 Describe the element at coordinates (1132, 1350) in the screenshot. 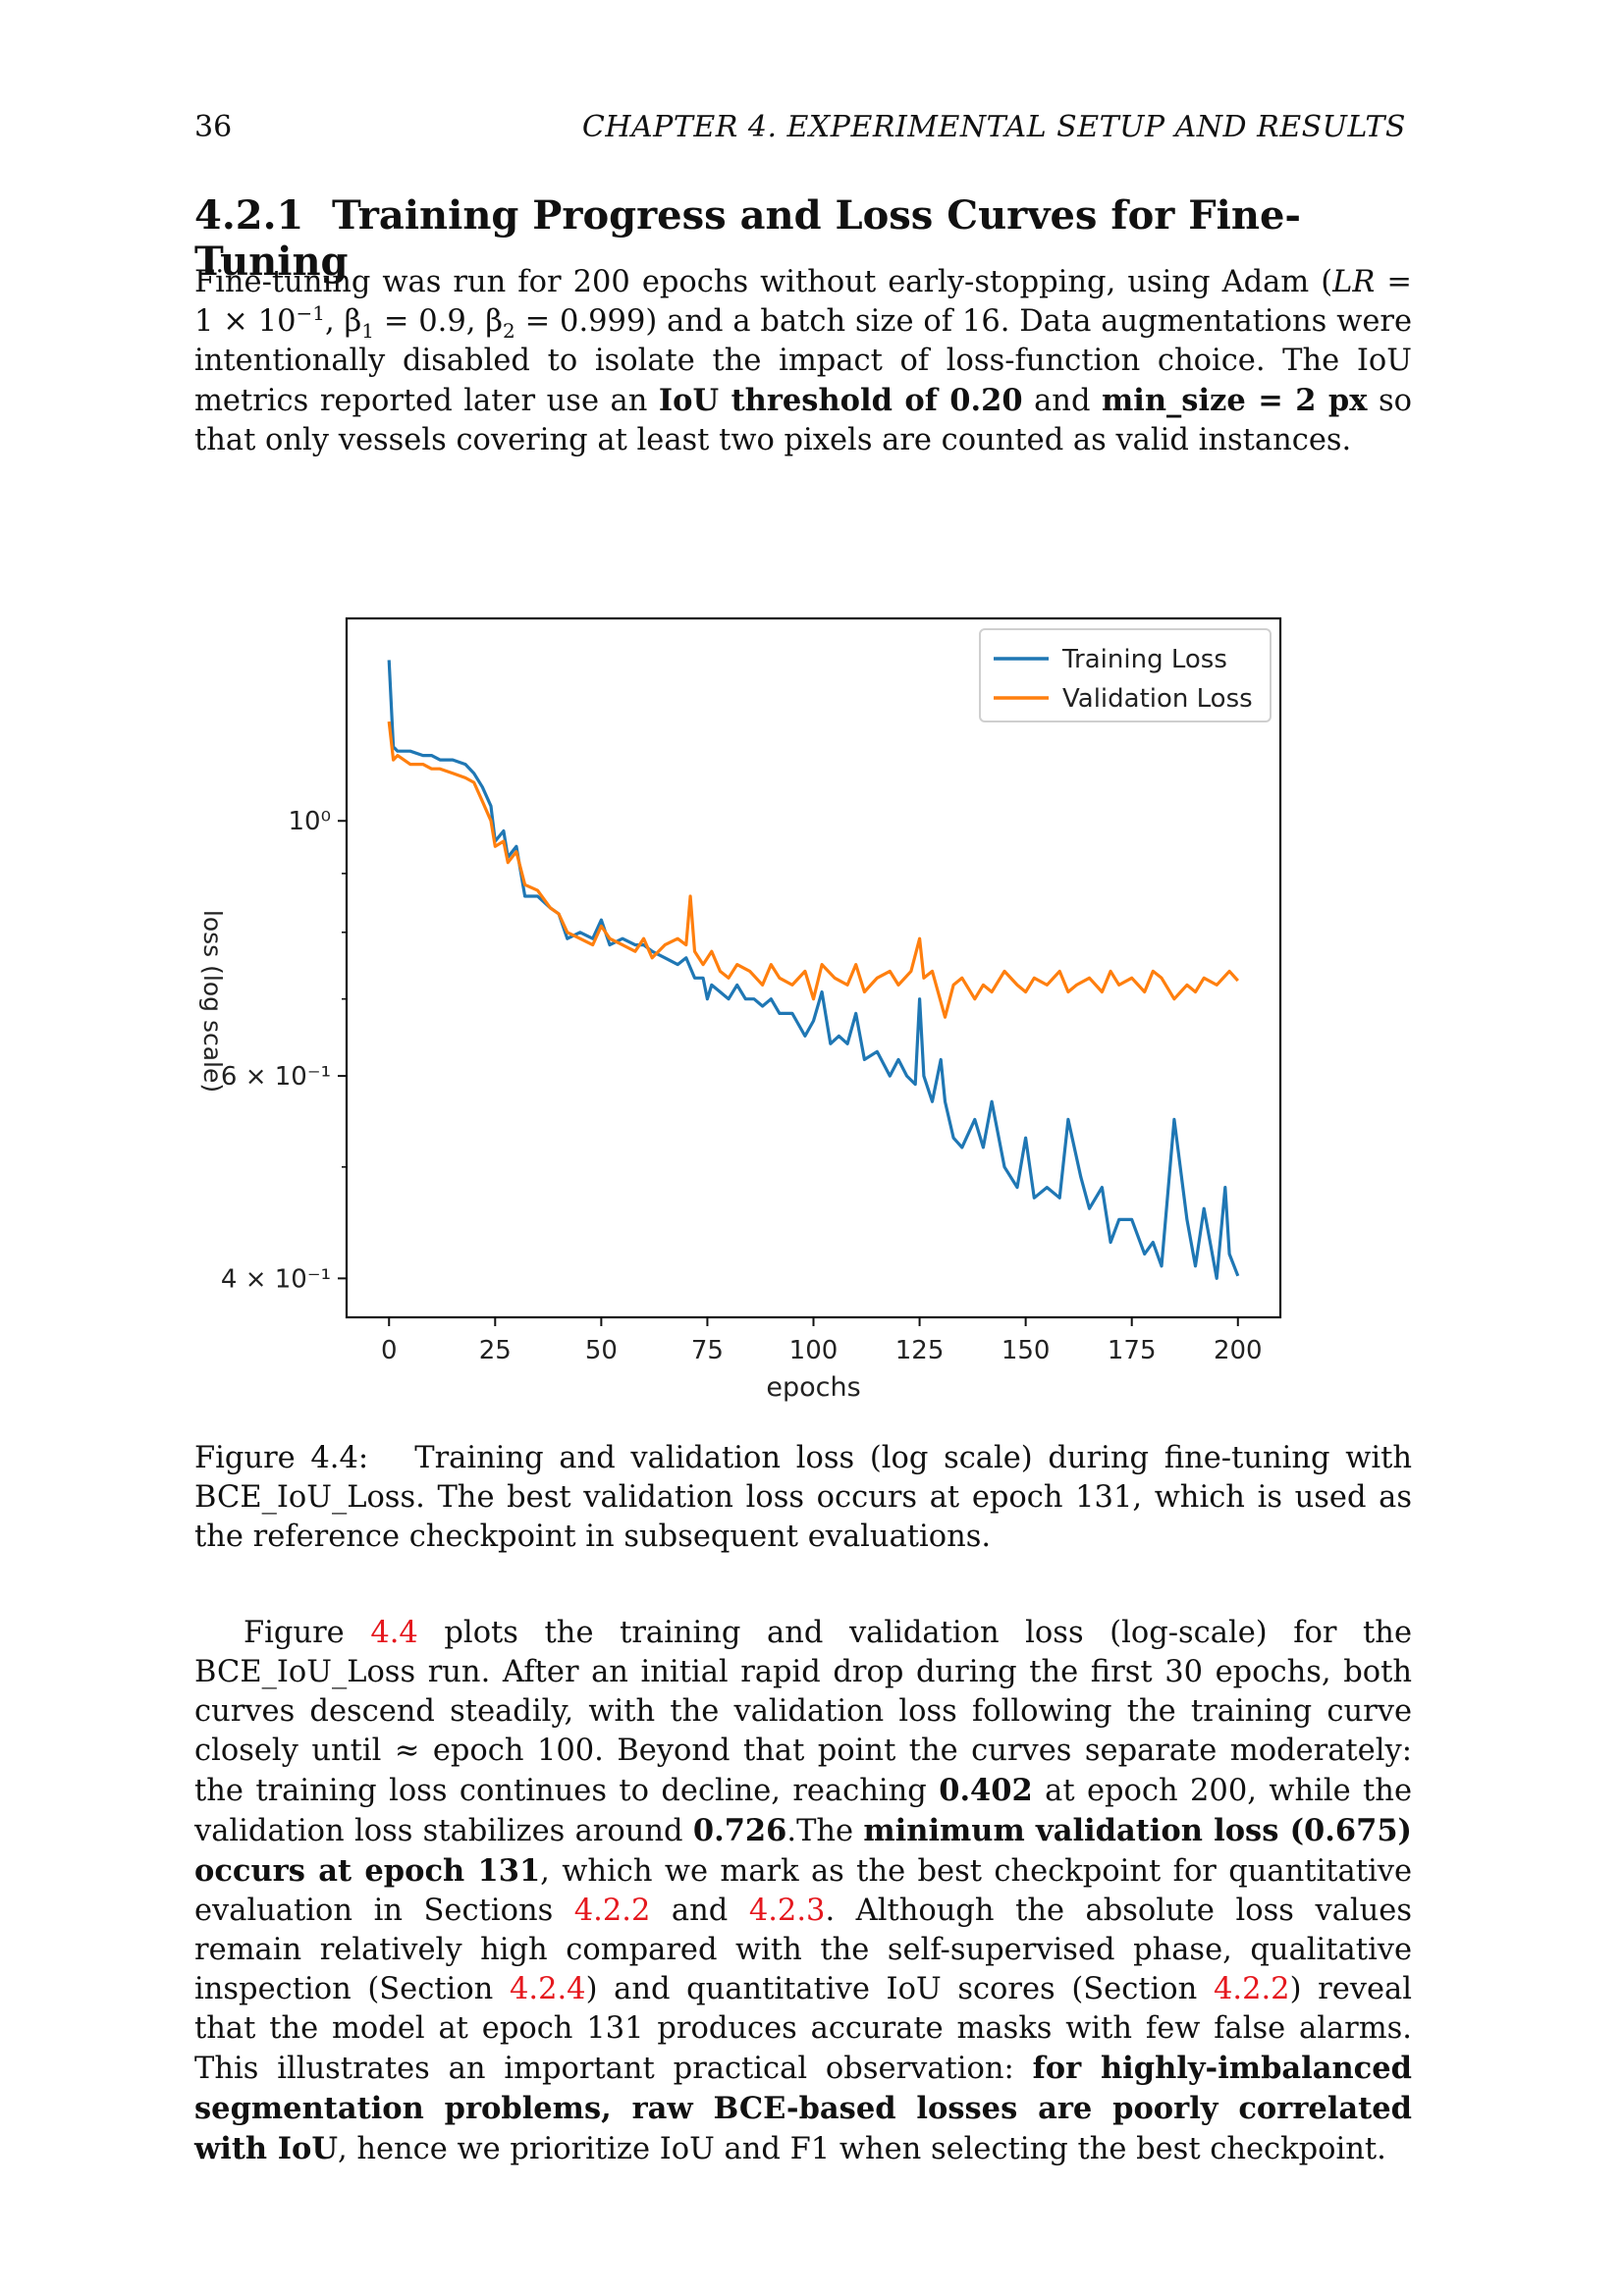

I see `x-tick-label: 175` at that location.